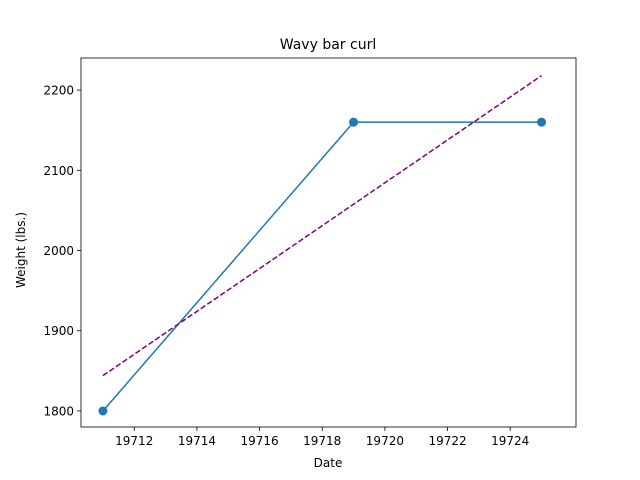  Describe the element at coordinates (58, 331) in the screenshot. I see `y-tick-label-1: 1900` at that location.